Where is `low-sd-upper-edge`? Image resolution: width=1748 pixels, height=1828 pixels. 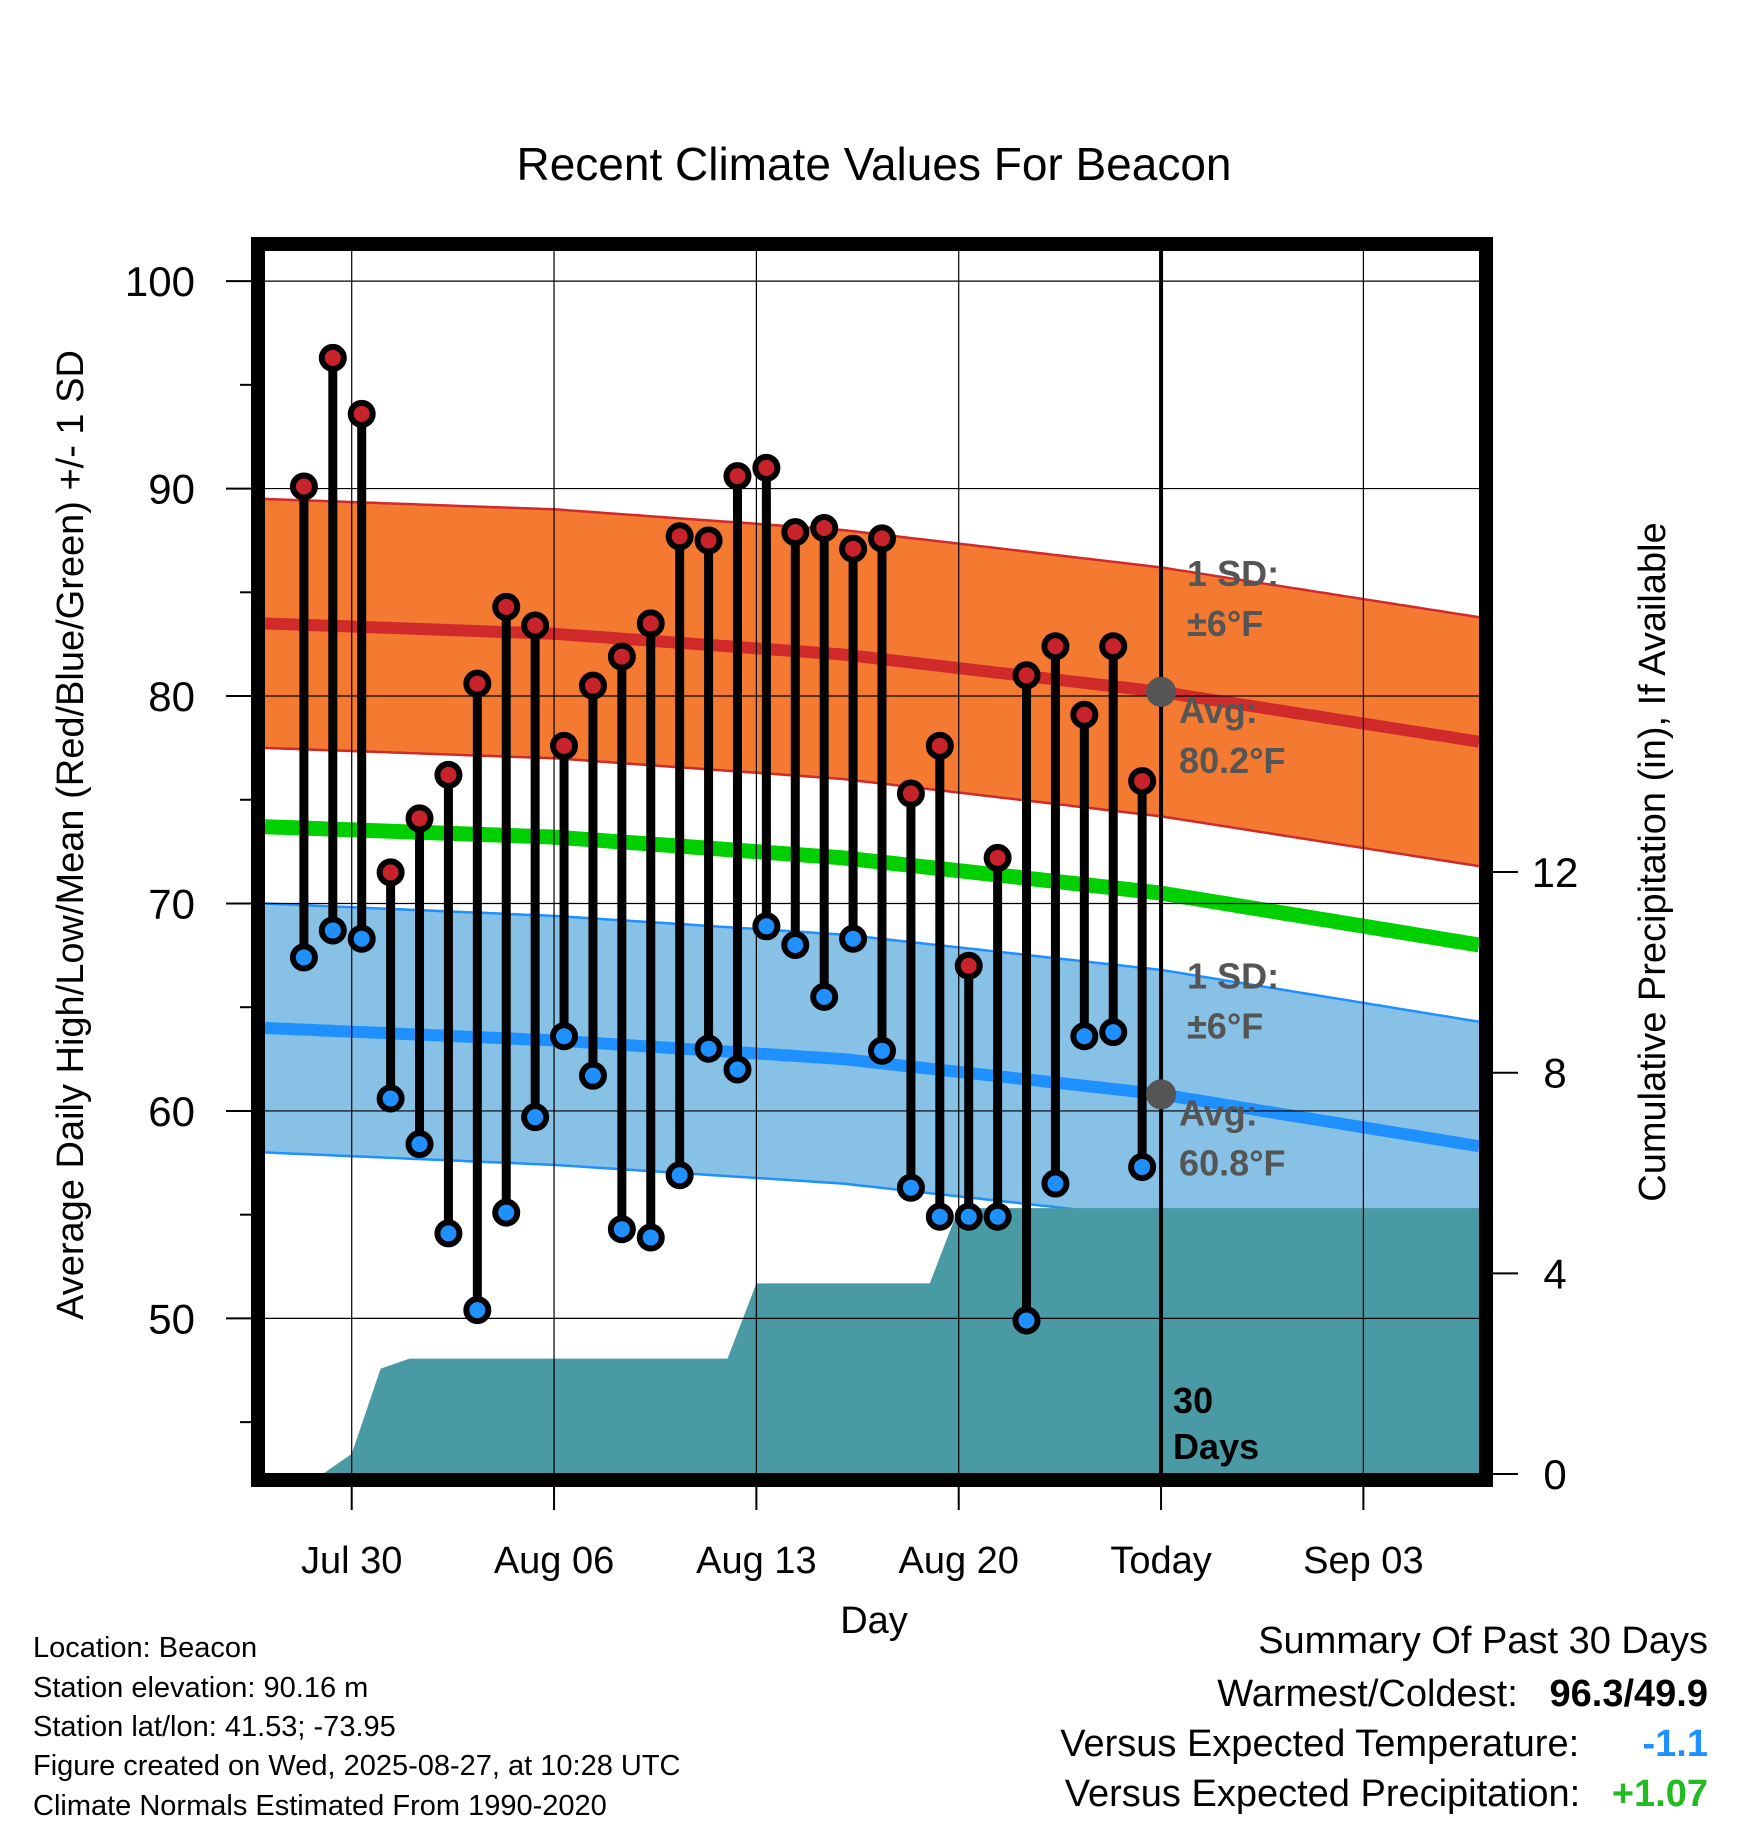
low-sd-upper-edge is located at coordinates (872, 962).